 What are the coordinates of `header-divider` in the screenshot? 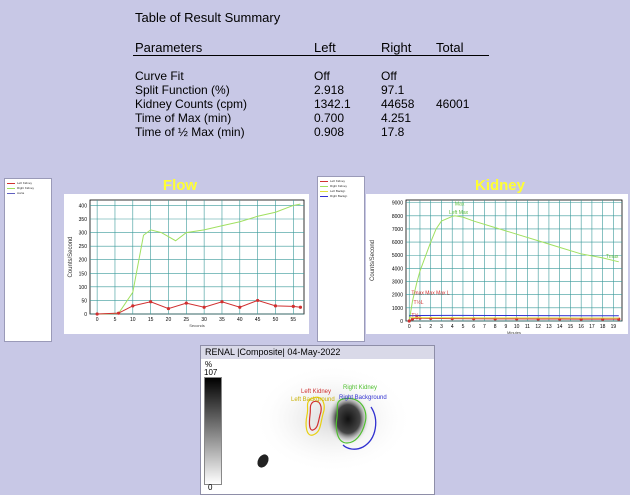 It's located at (311, 55).